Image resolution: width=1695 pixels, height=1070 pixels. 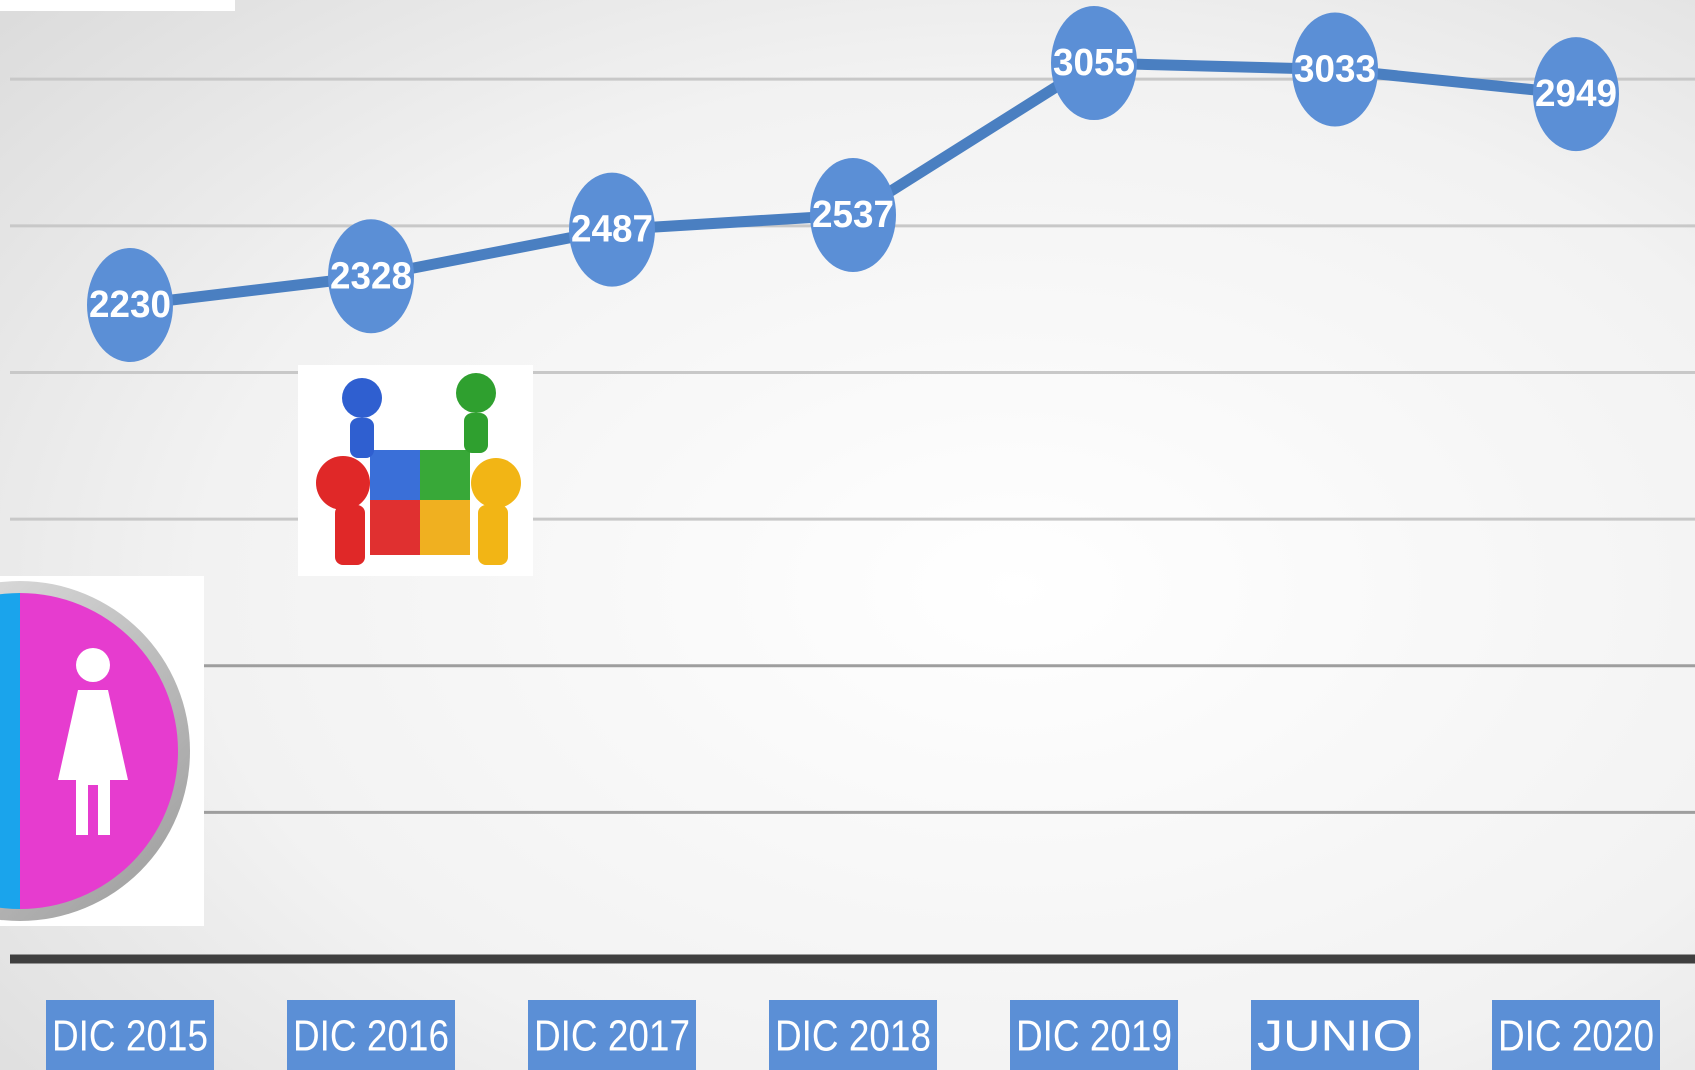 I want to click on puzzle-image, so click(x=415, y=470).